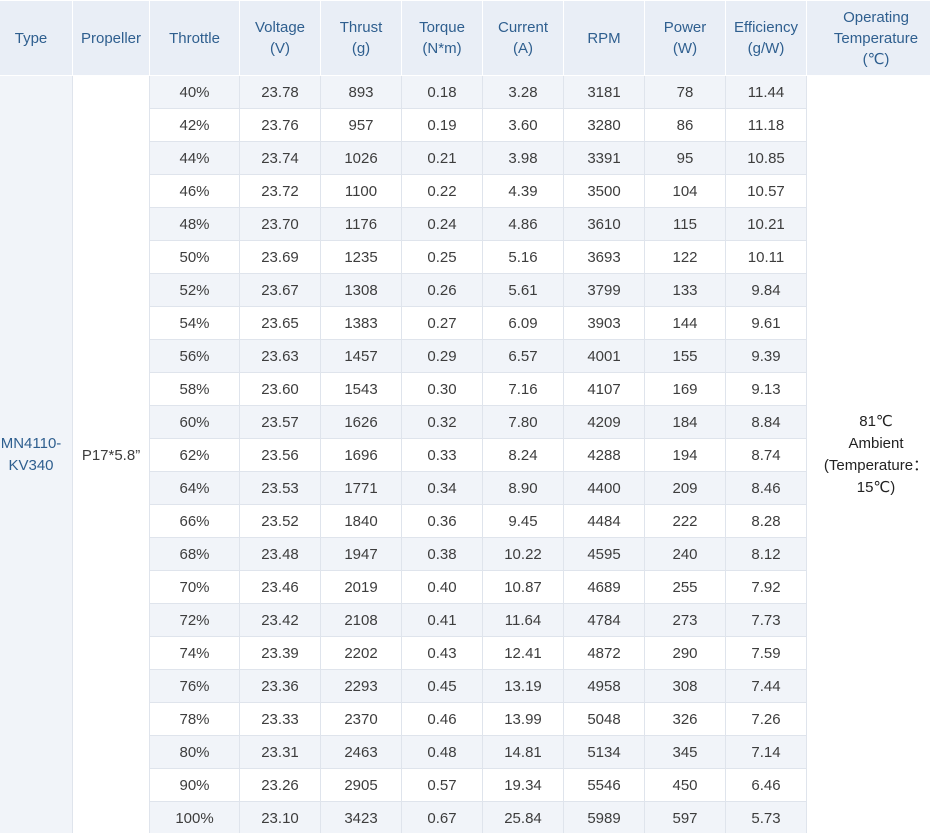 This screenshot has height=833, width=930. Describe the element at coordinates (685, 323) in the screenshot. I see `power-cell: 144` at that location.